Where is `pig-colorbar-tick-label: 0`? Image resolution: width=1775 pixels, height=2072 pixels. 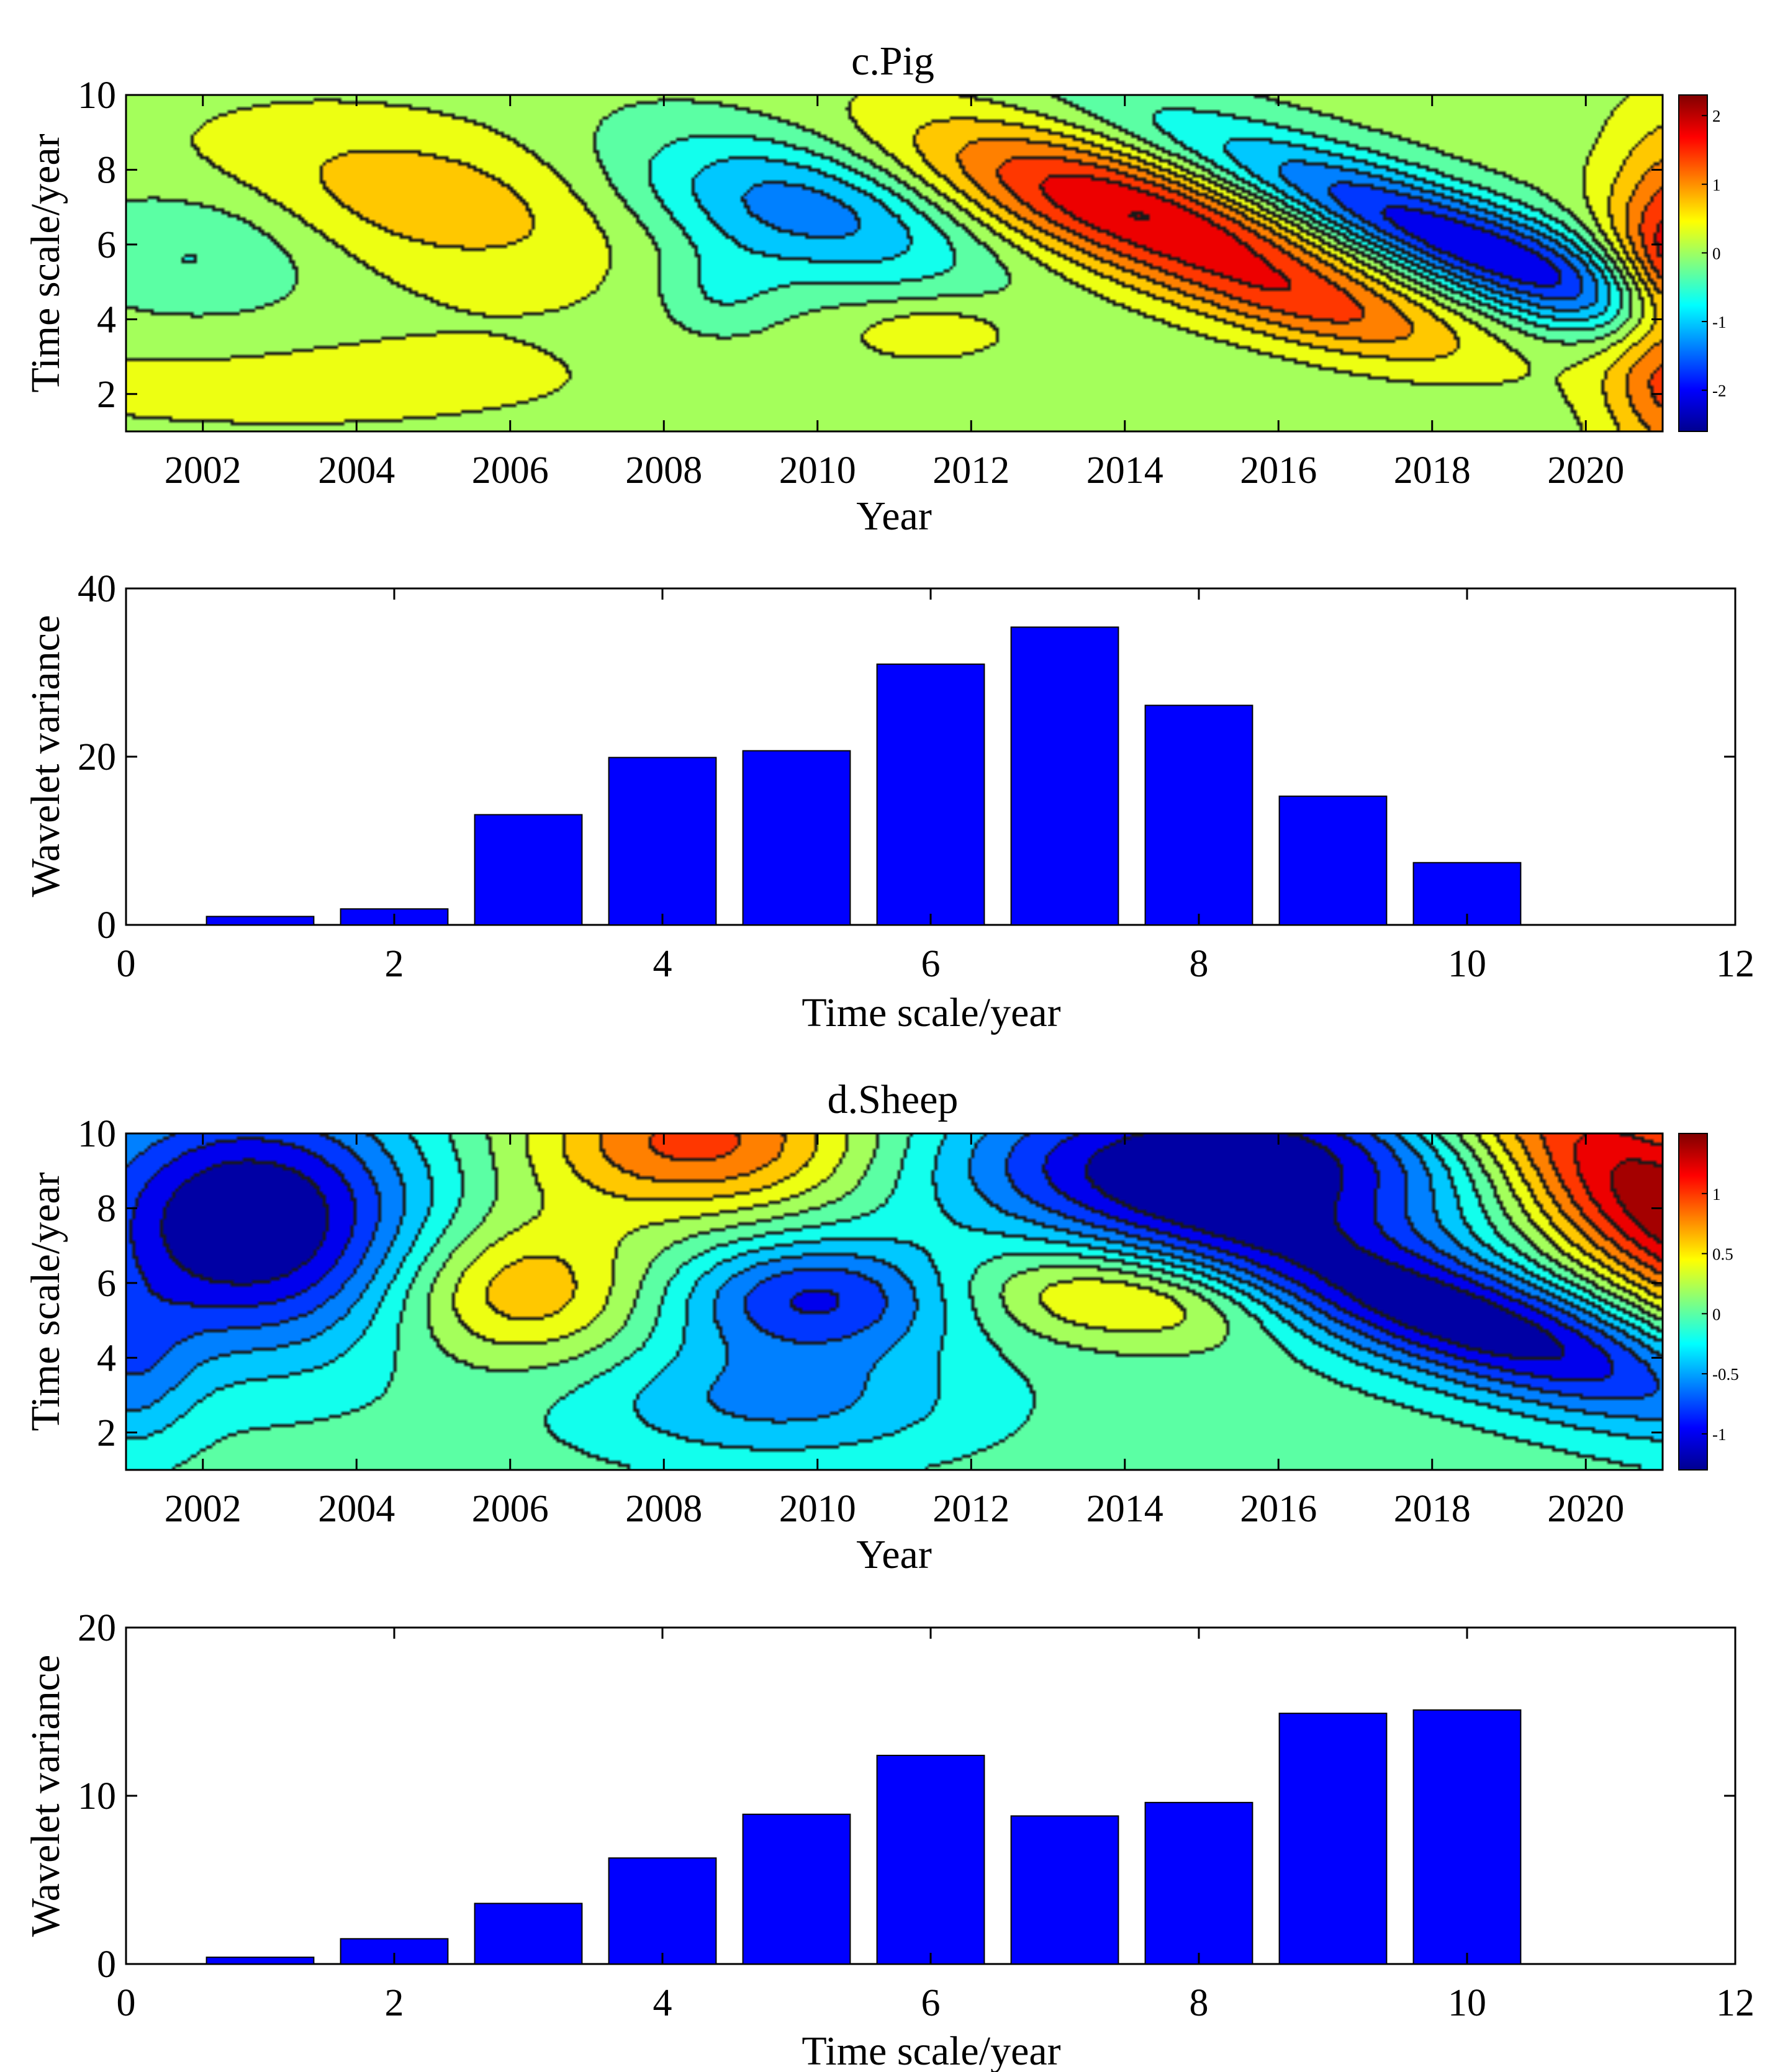 pig-colorbar-tick-label: 0 is located at coordinates (1716, 253).